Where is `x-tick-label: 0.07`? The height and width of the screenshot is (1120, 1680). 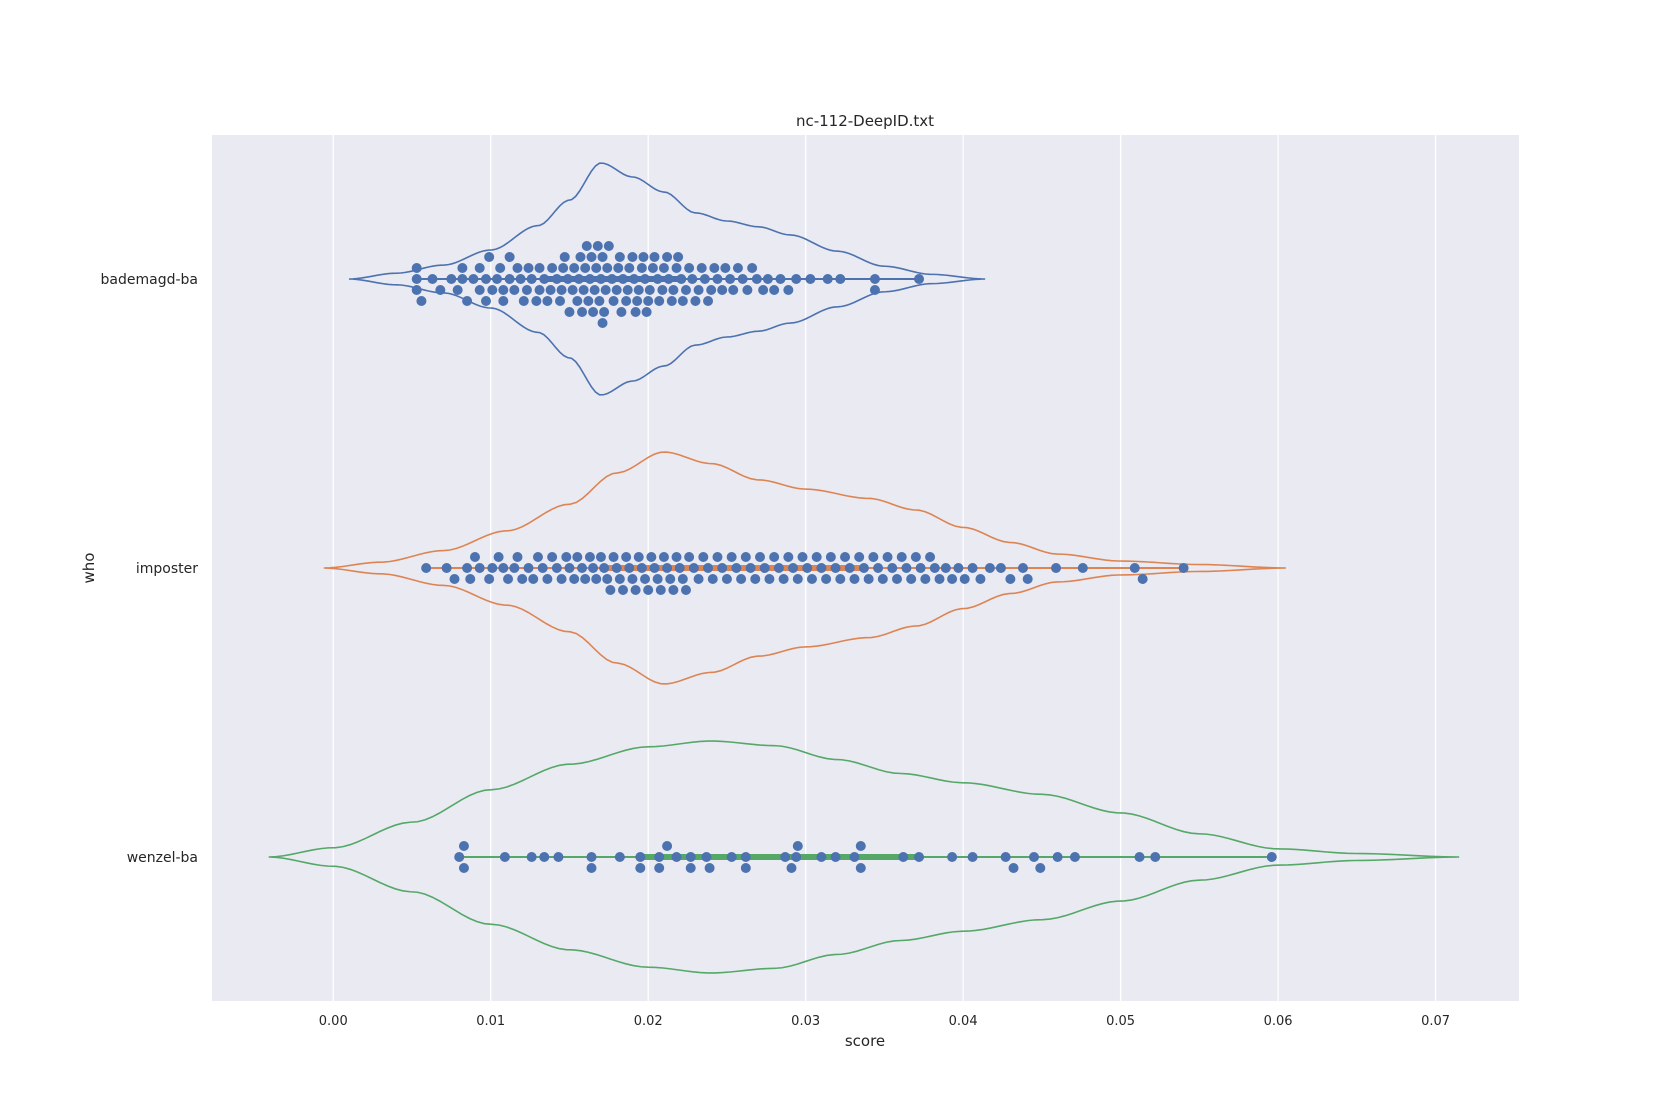
x-tick-label: 0.07 is located at coordinates (1435, 1021).